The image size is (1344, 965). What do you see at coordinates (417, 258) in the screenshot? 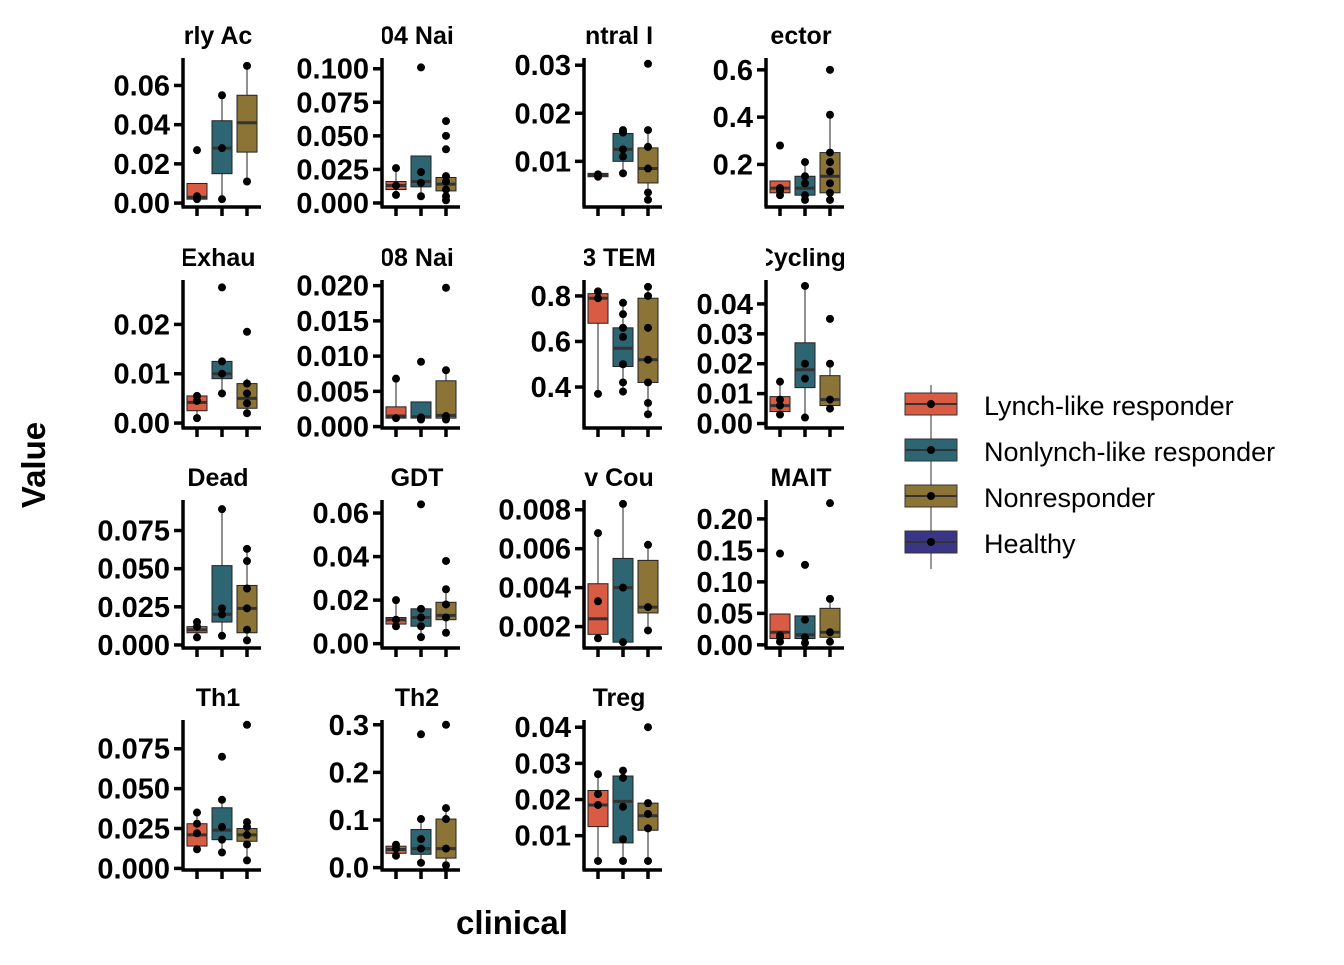
I see `panel-title: 08 Nai` at bounding box center [417, 258].